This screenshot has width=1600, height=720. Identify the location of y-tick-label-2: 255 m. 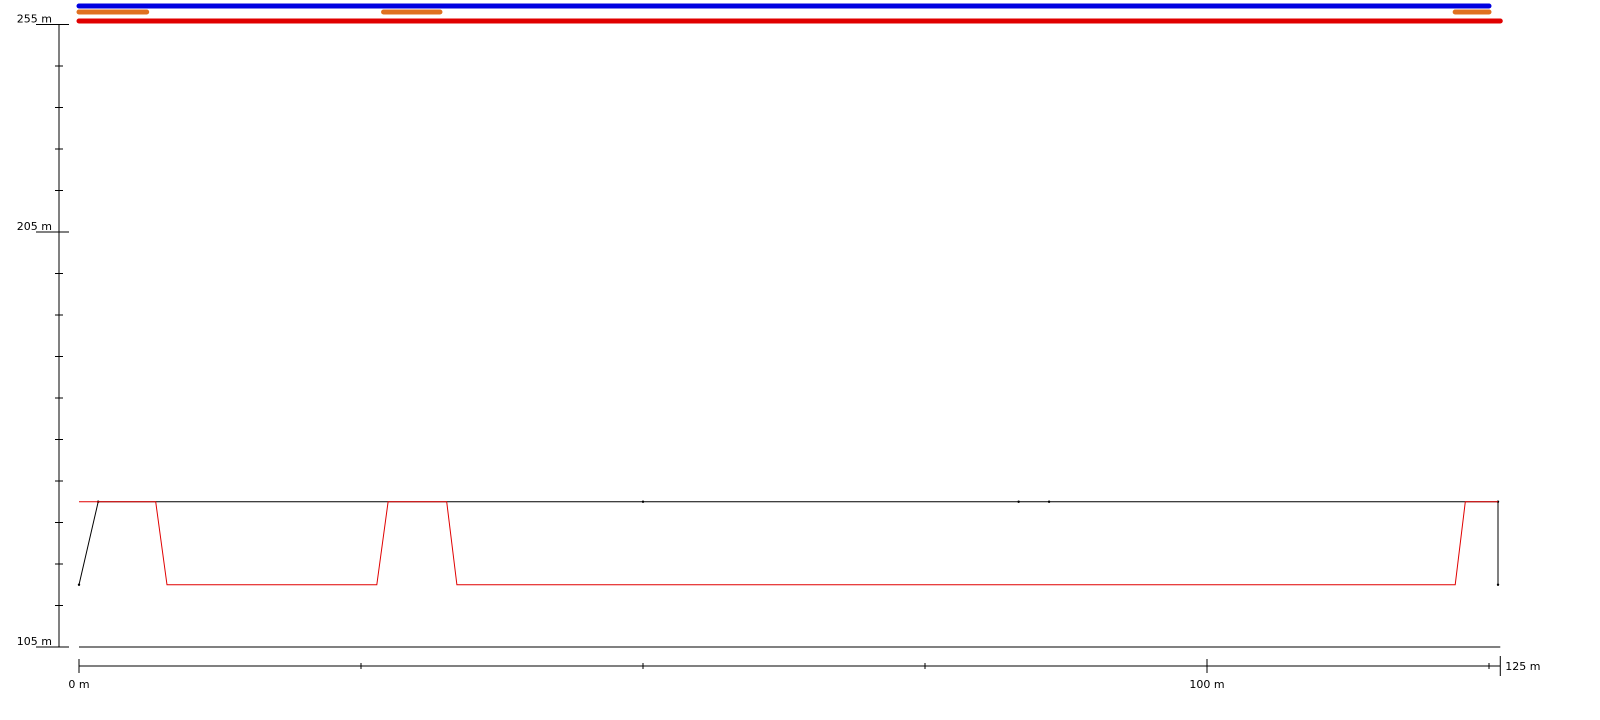
(34, 19).